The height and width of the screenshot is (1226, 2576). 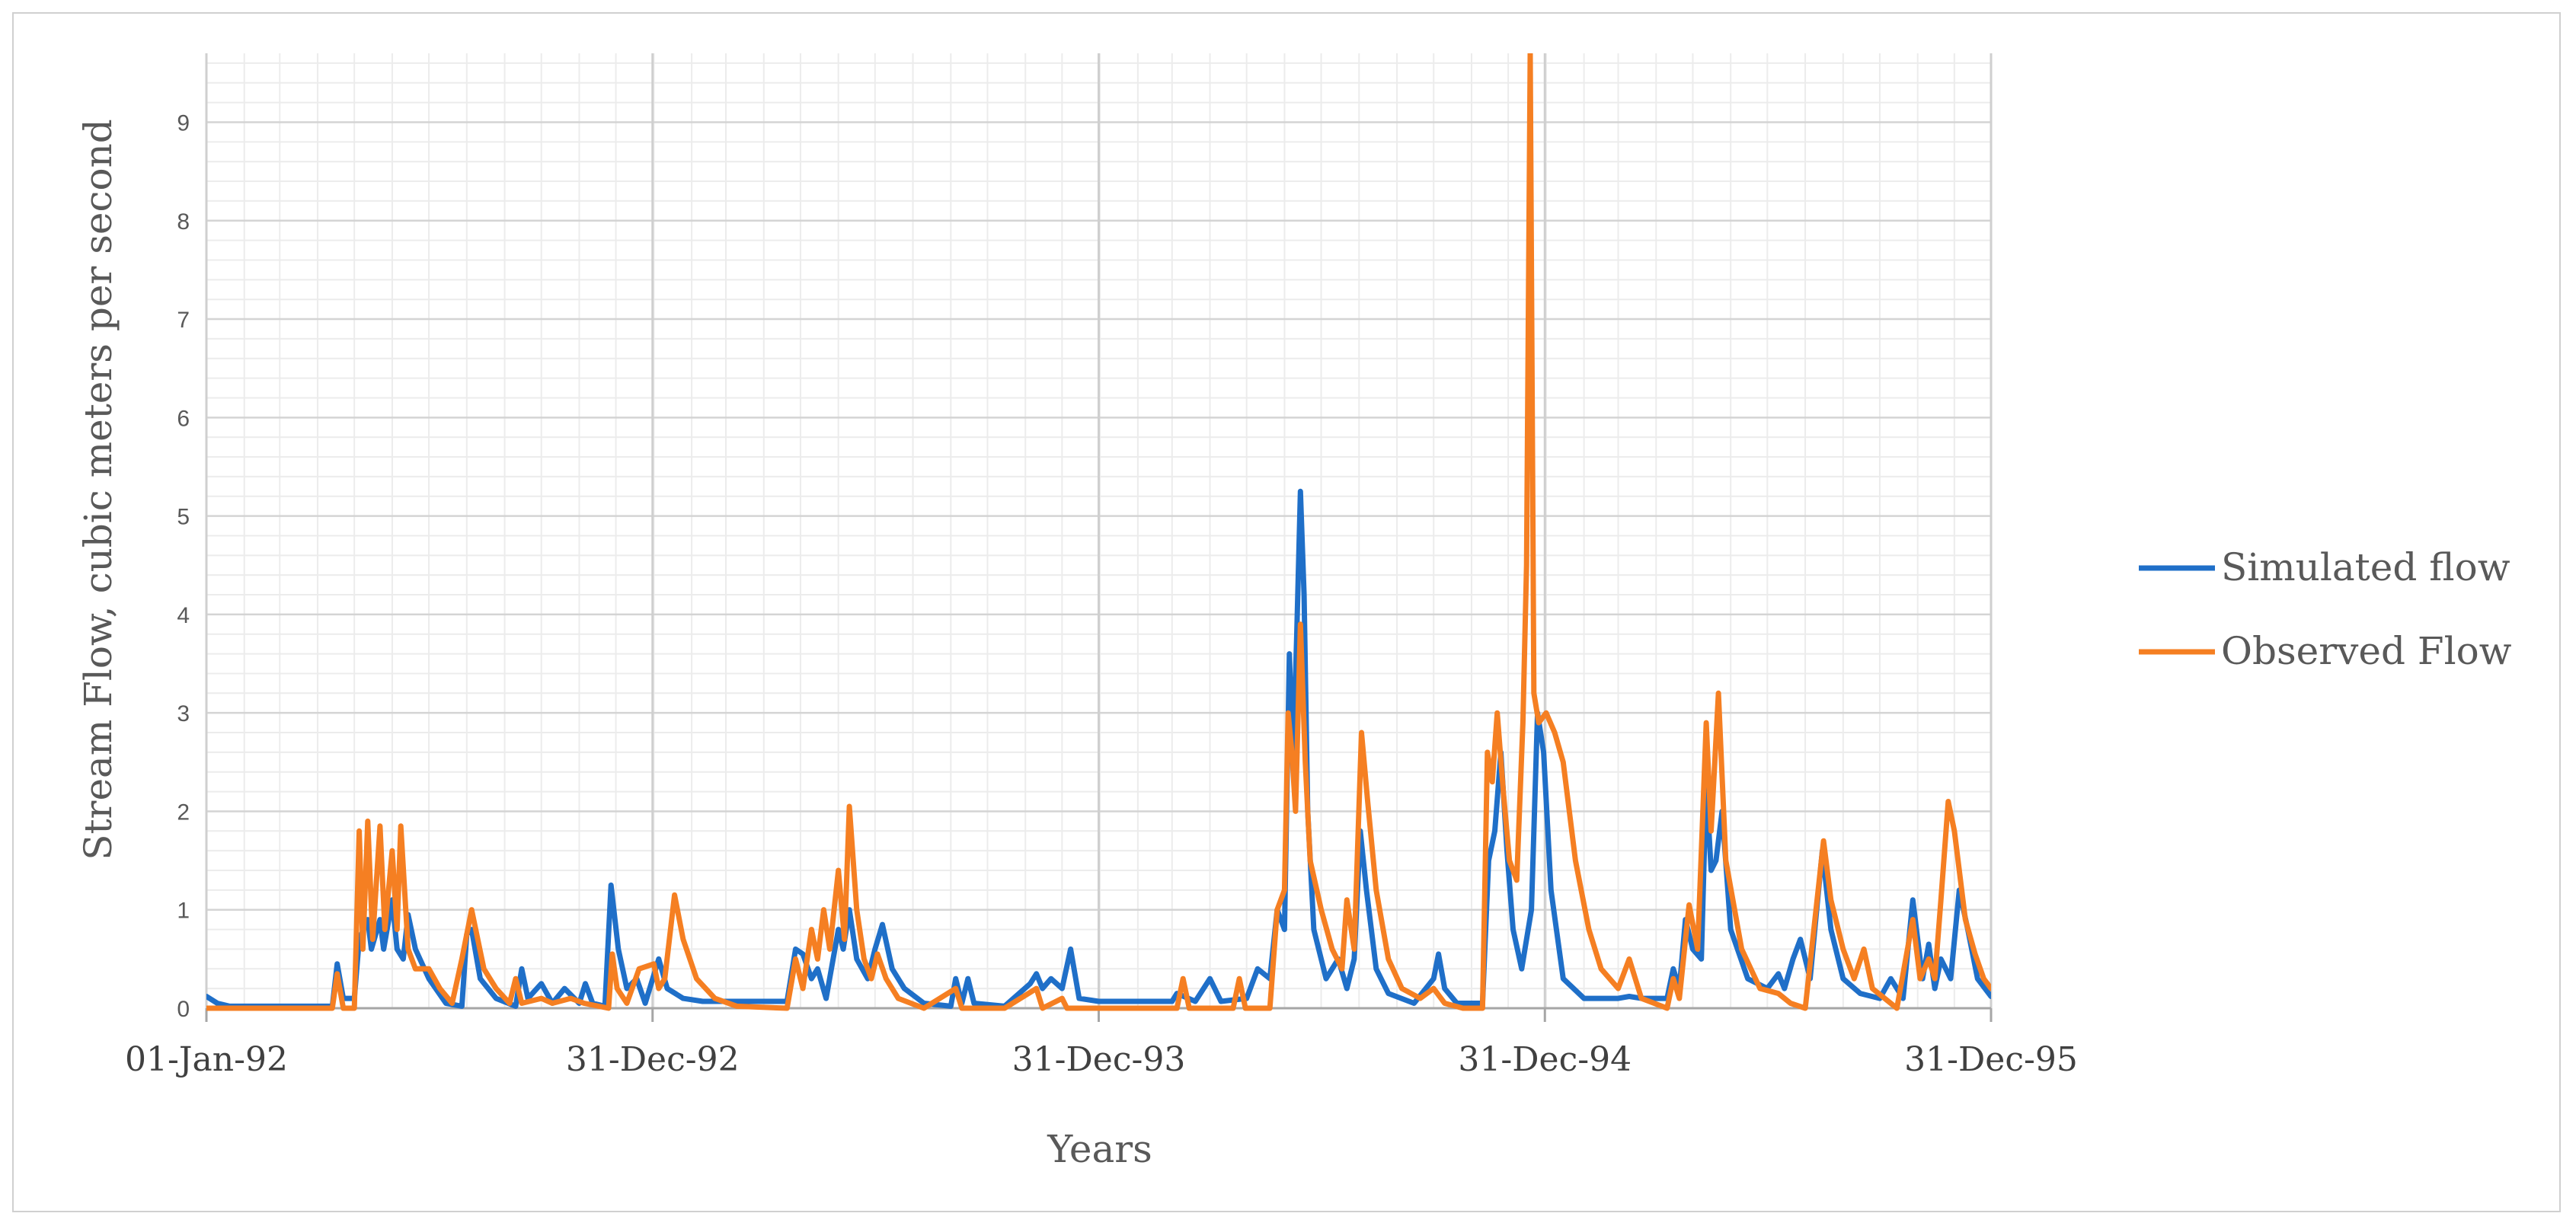 I want to click on x-tick-label: 31-Dec-92, so click(x=653, y=1059).